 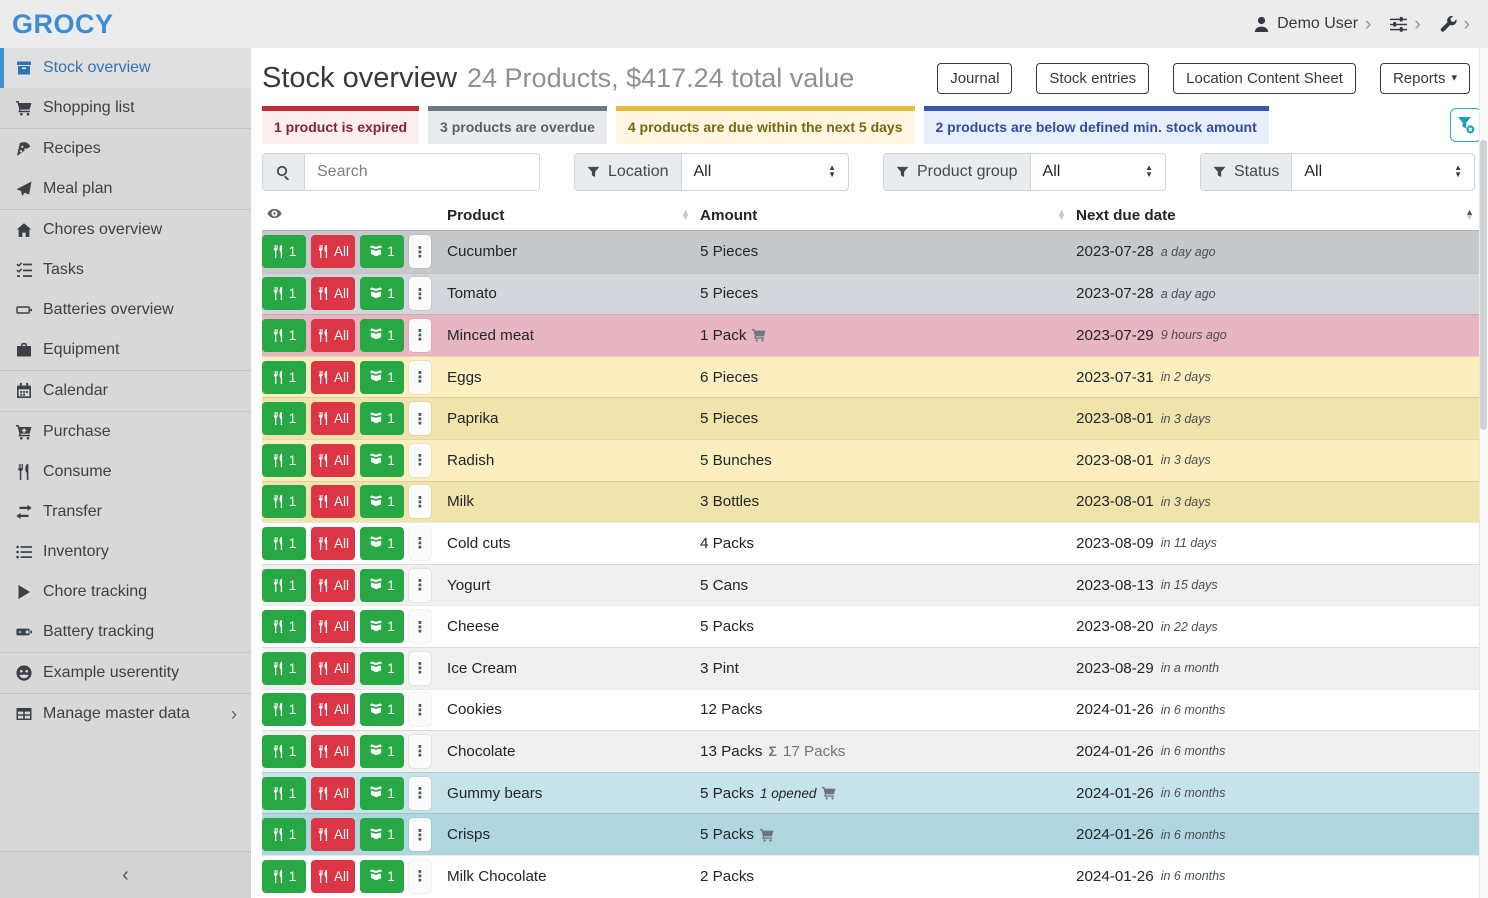 I want to click on product-group-filter-select: All ▲ ▼, so click(x=1098, y=172).